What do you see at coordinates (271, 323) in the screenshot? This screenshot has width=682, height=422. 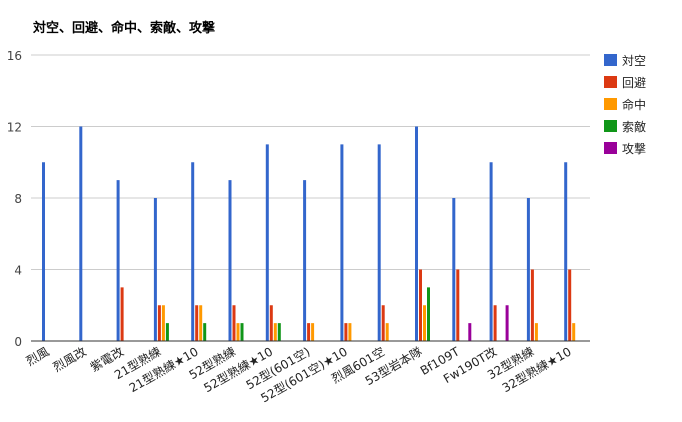 I see `bar-回避-52型熟練★10` at bounding box center [271, 323].